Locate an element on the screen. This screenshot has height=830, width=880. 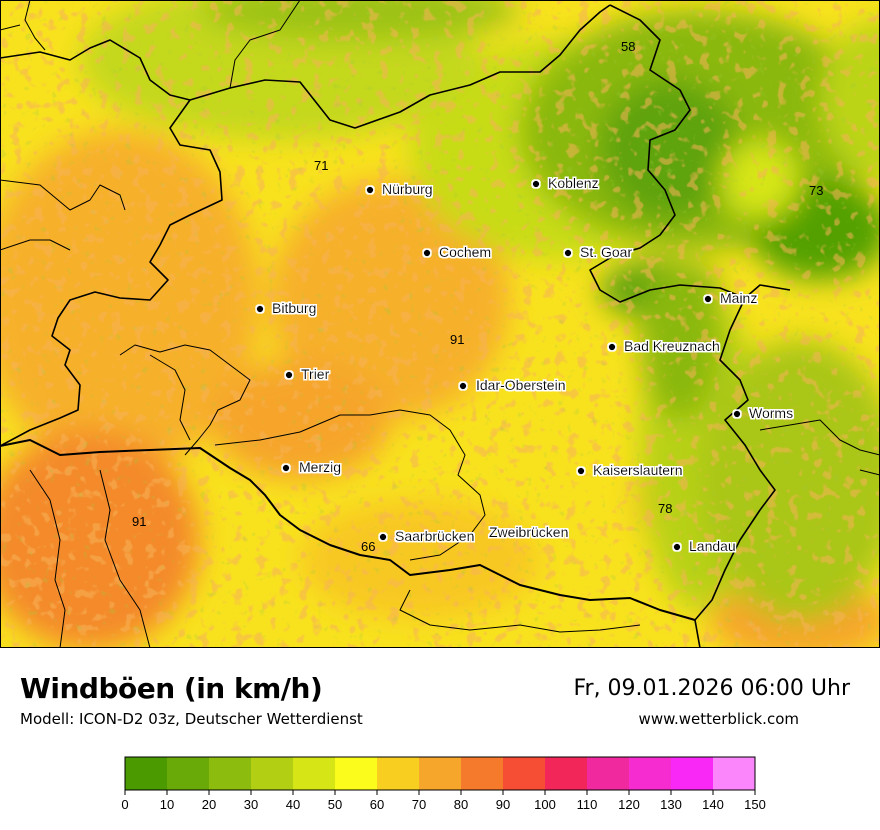
city-label: Kaiserslautern is located at coordinates (638, 470).